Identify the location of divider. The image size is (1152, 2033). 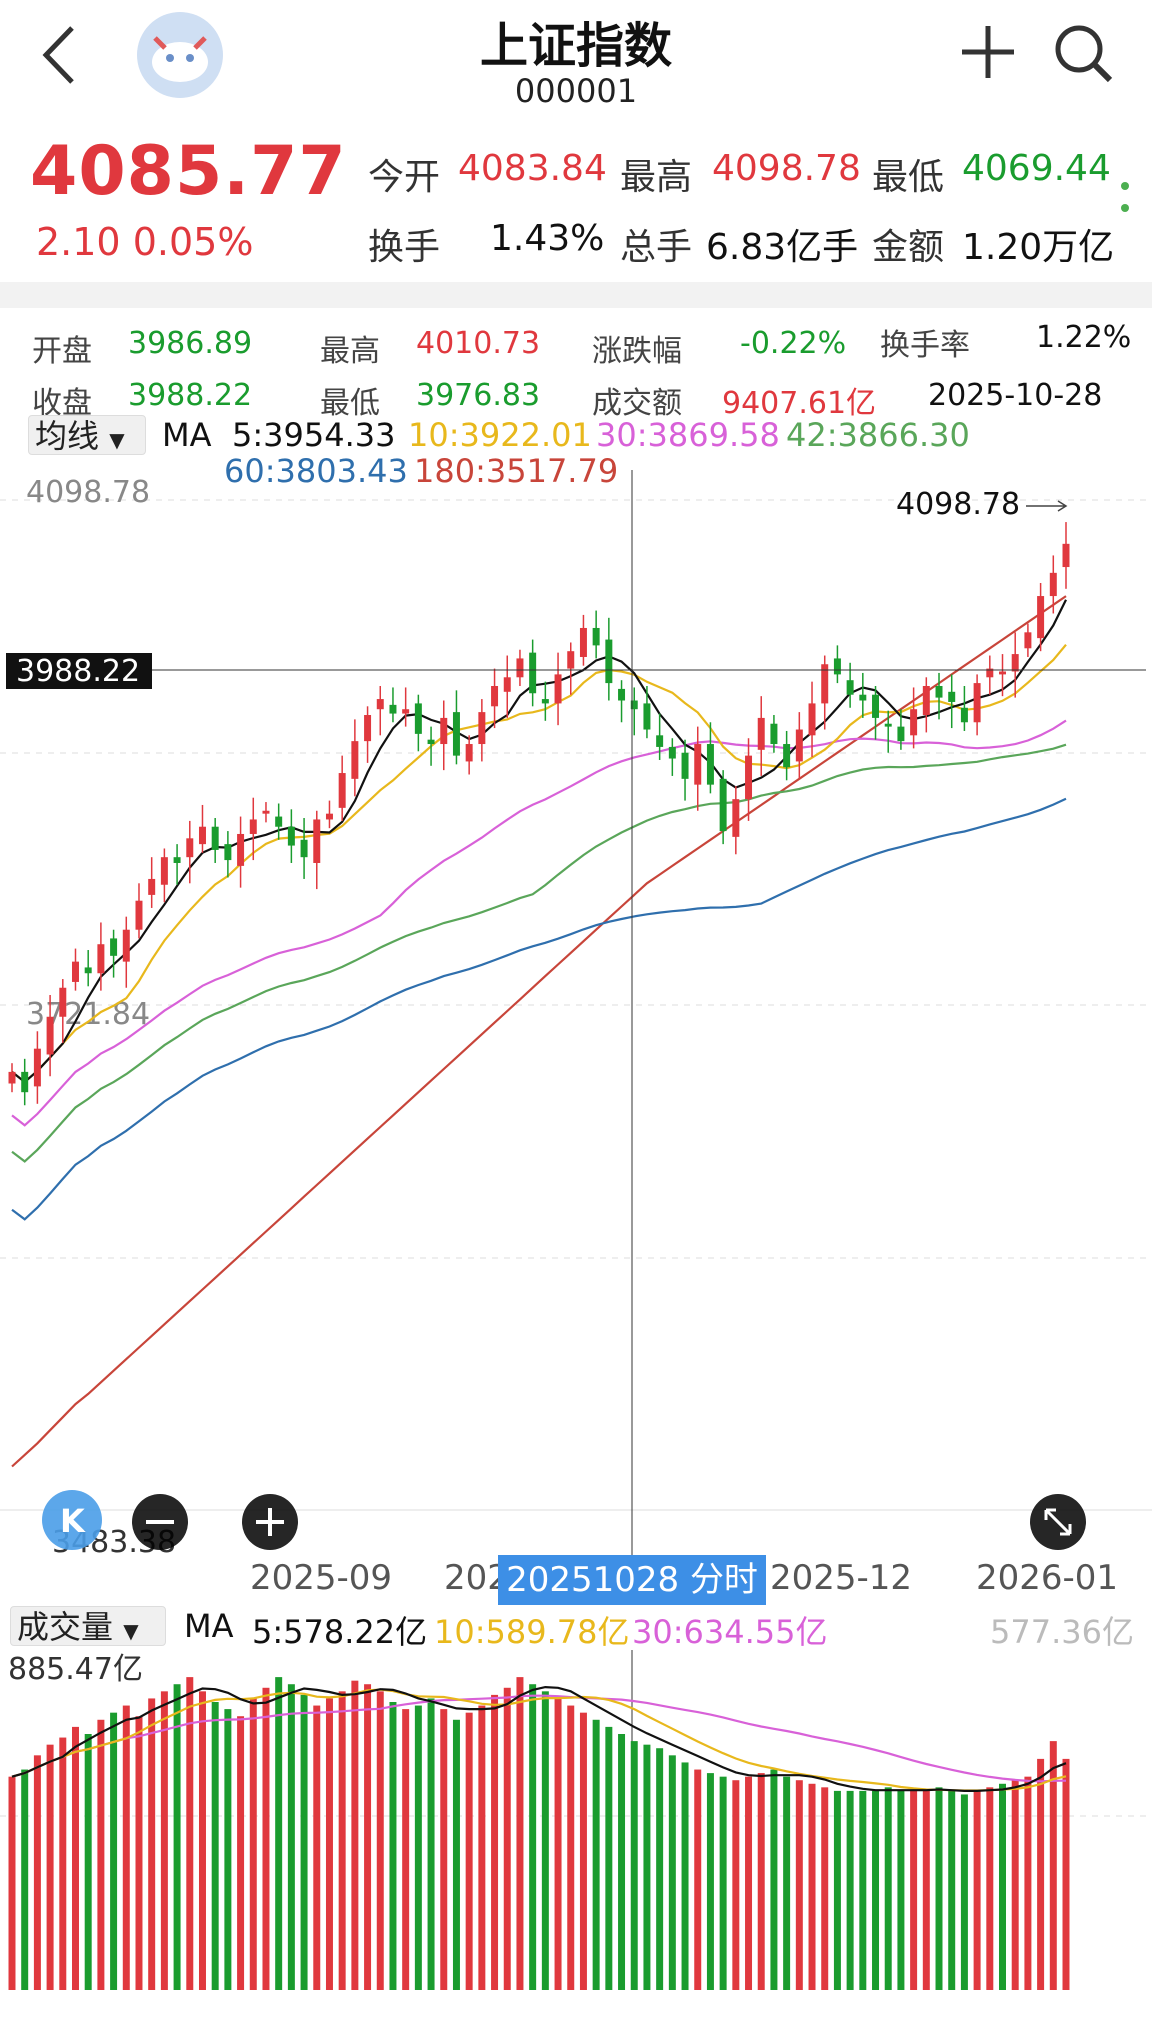
(576, 295).